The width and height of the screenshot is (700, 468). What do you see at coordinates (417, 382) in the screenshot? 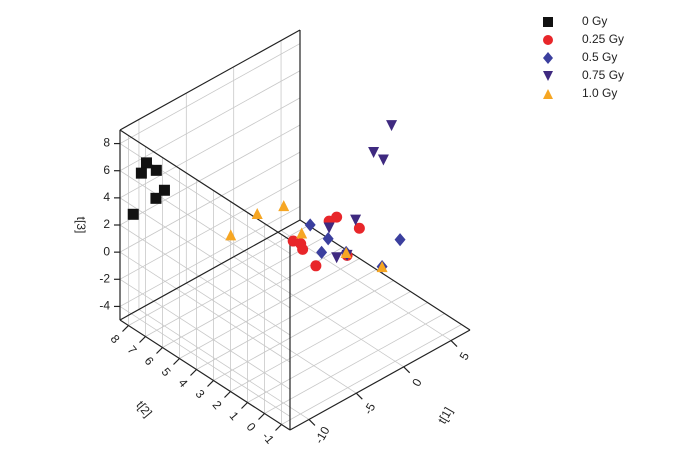
I see `x-tick-label: 0` at bounding box center [417, 382].